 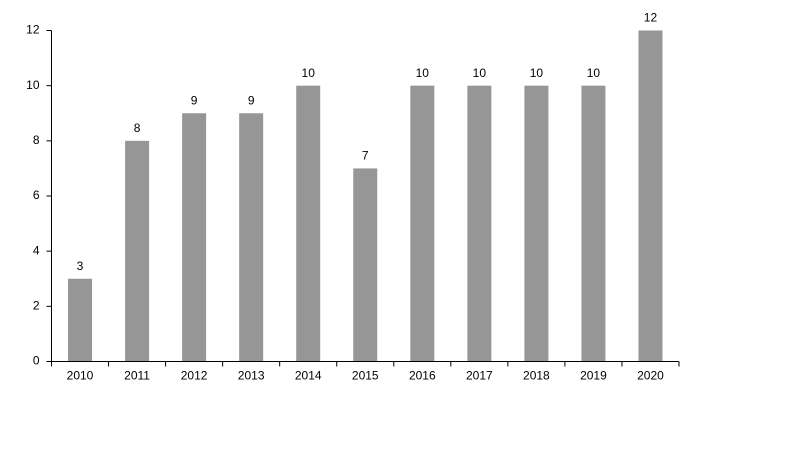 I want to click on y-tick-label: 10, so click(x=33, y=85).